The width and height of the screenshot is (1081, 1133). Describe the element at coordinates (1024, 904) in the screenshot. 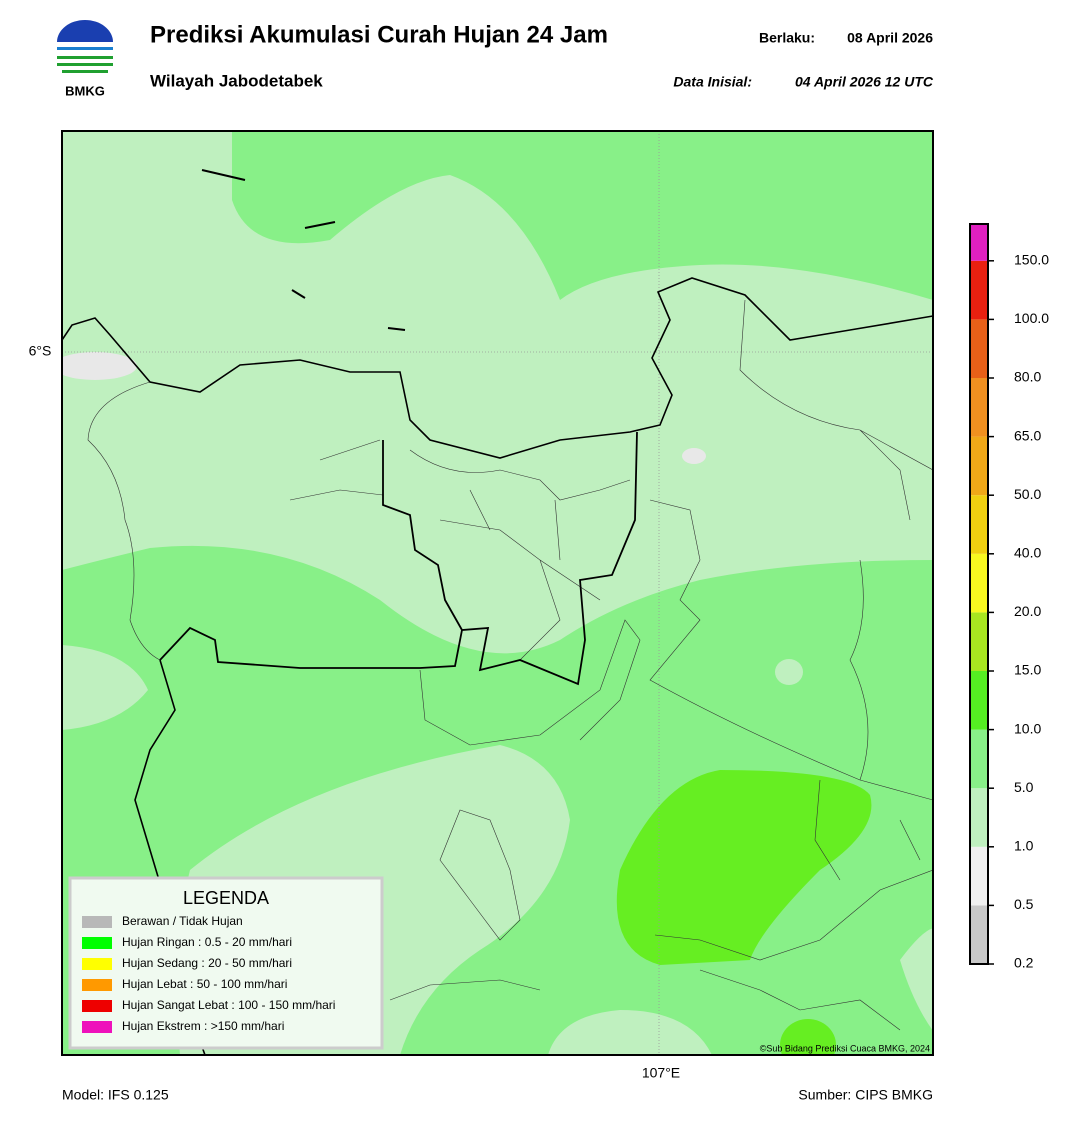

I see `colorbar-tick-label: 0.5` at that location.